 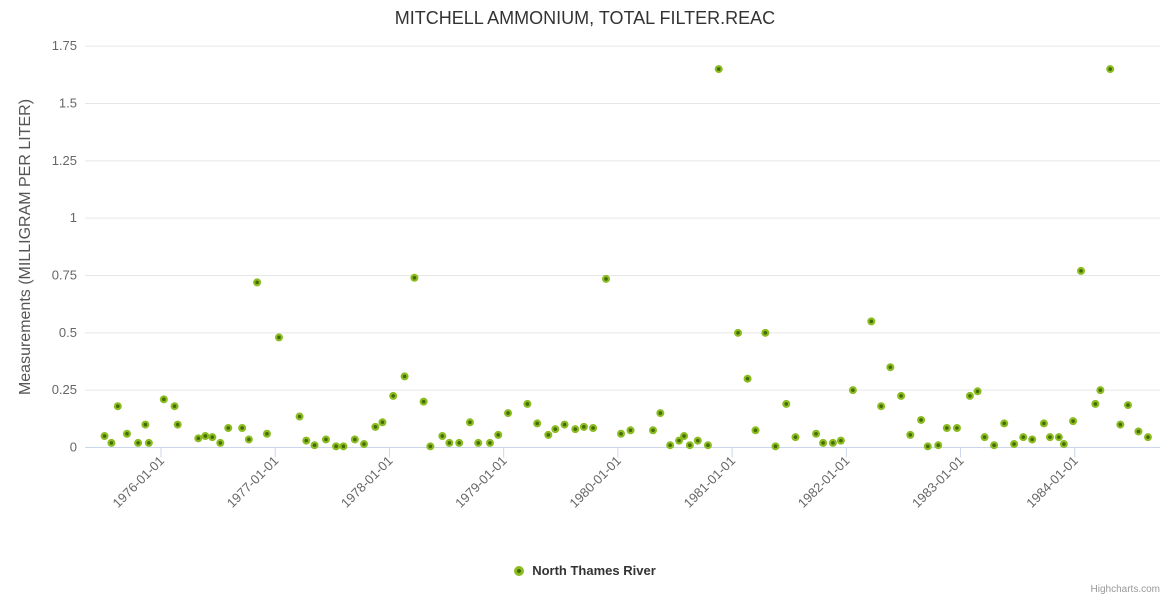 What do you see at coordinates (1125, 589) in the screenshot?
I see `highcharts-credit: Highcharts.com` at bounding box center [1125, 589].